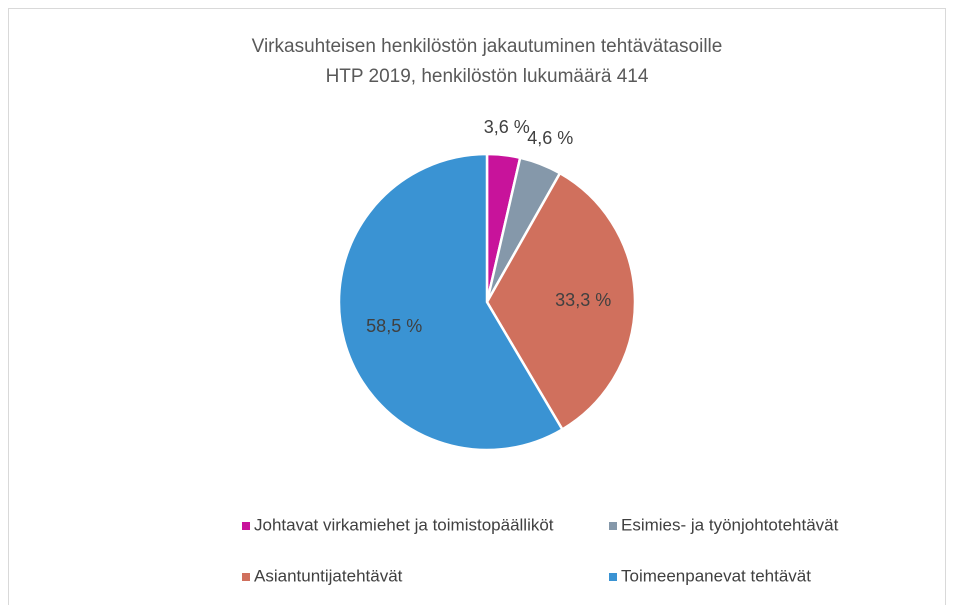 The height and width of the screenshot is (605, 955). I want to click on legend-label: Esimies- ja työnjohtotehtävät, so click(730, 524).